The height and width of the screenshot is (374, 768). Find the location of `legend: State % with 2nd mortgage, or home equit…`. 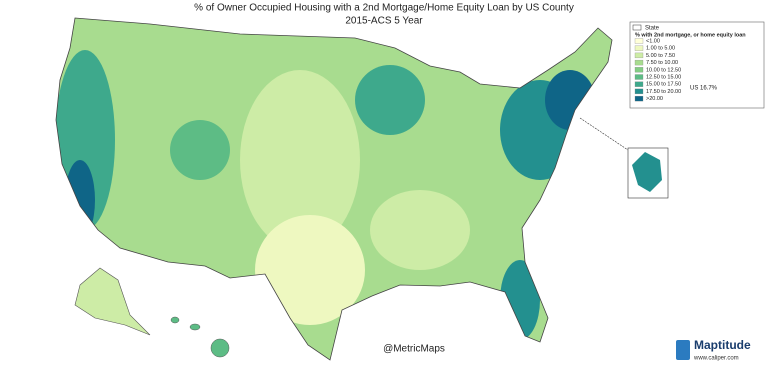

legend: State % with 2nd mortgage, or home equit… is located at coordinates (697, 65).